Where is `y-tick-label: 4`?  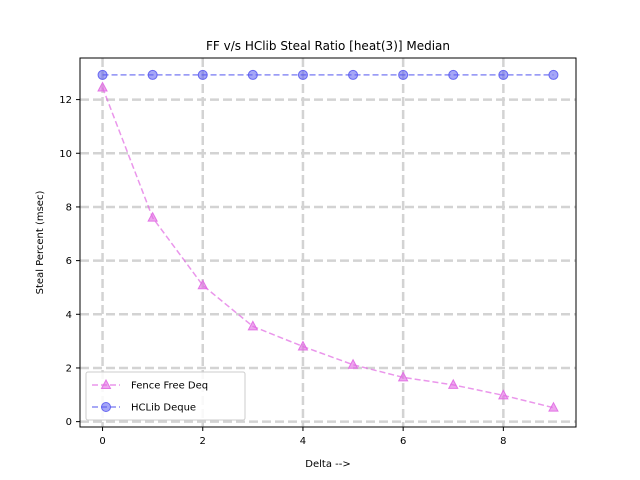
y-tick-label: 4 is located at coordinates (69, 315).